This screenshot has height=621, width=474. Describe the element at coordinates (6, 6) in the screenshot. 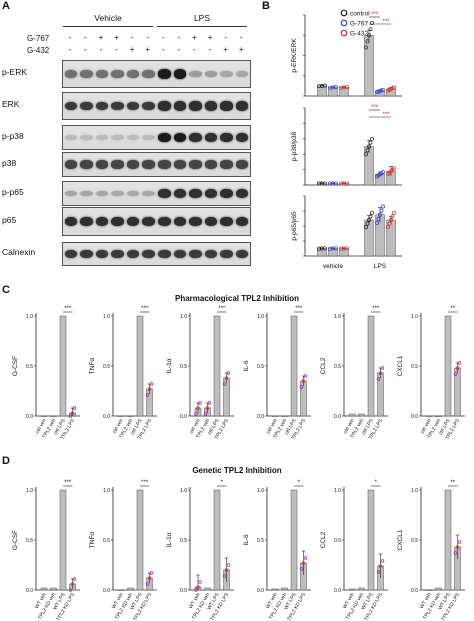

I see `panel-letter-a: A` at that location.